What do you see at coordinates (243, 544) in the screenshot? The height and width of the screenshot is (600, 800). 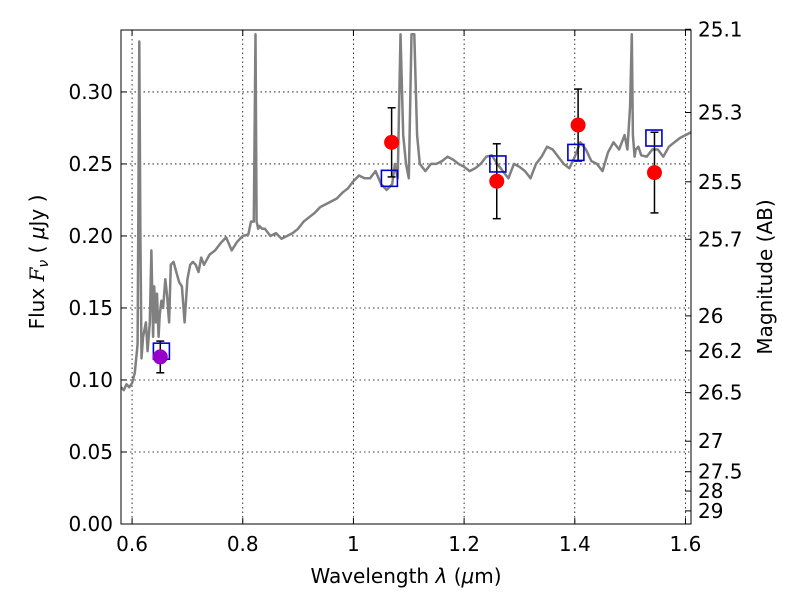 I see `x-tick-label: 0.8` at bounding box center [243, 544].